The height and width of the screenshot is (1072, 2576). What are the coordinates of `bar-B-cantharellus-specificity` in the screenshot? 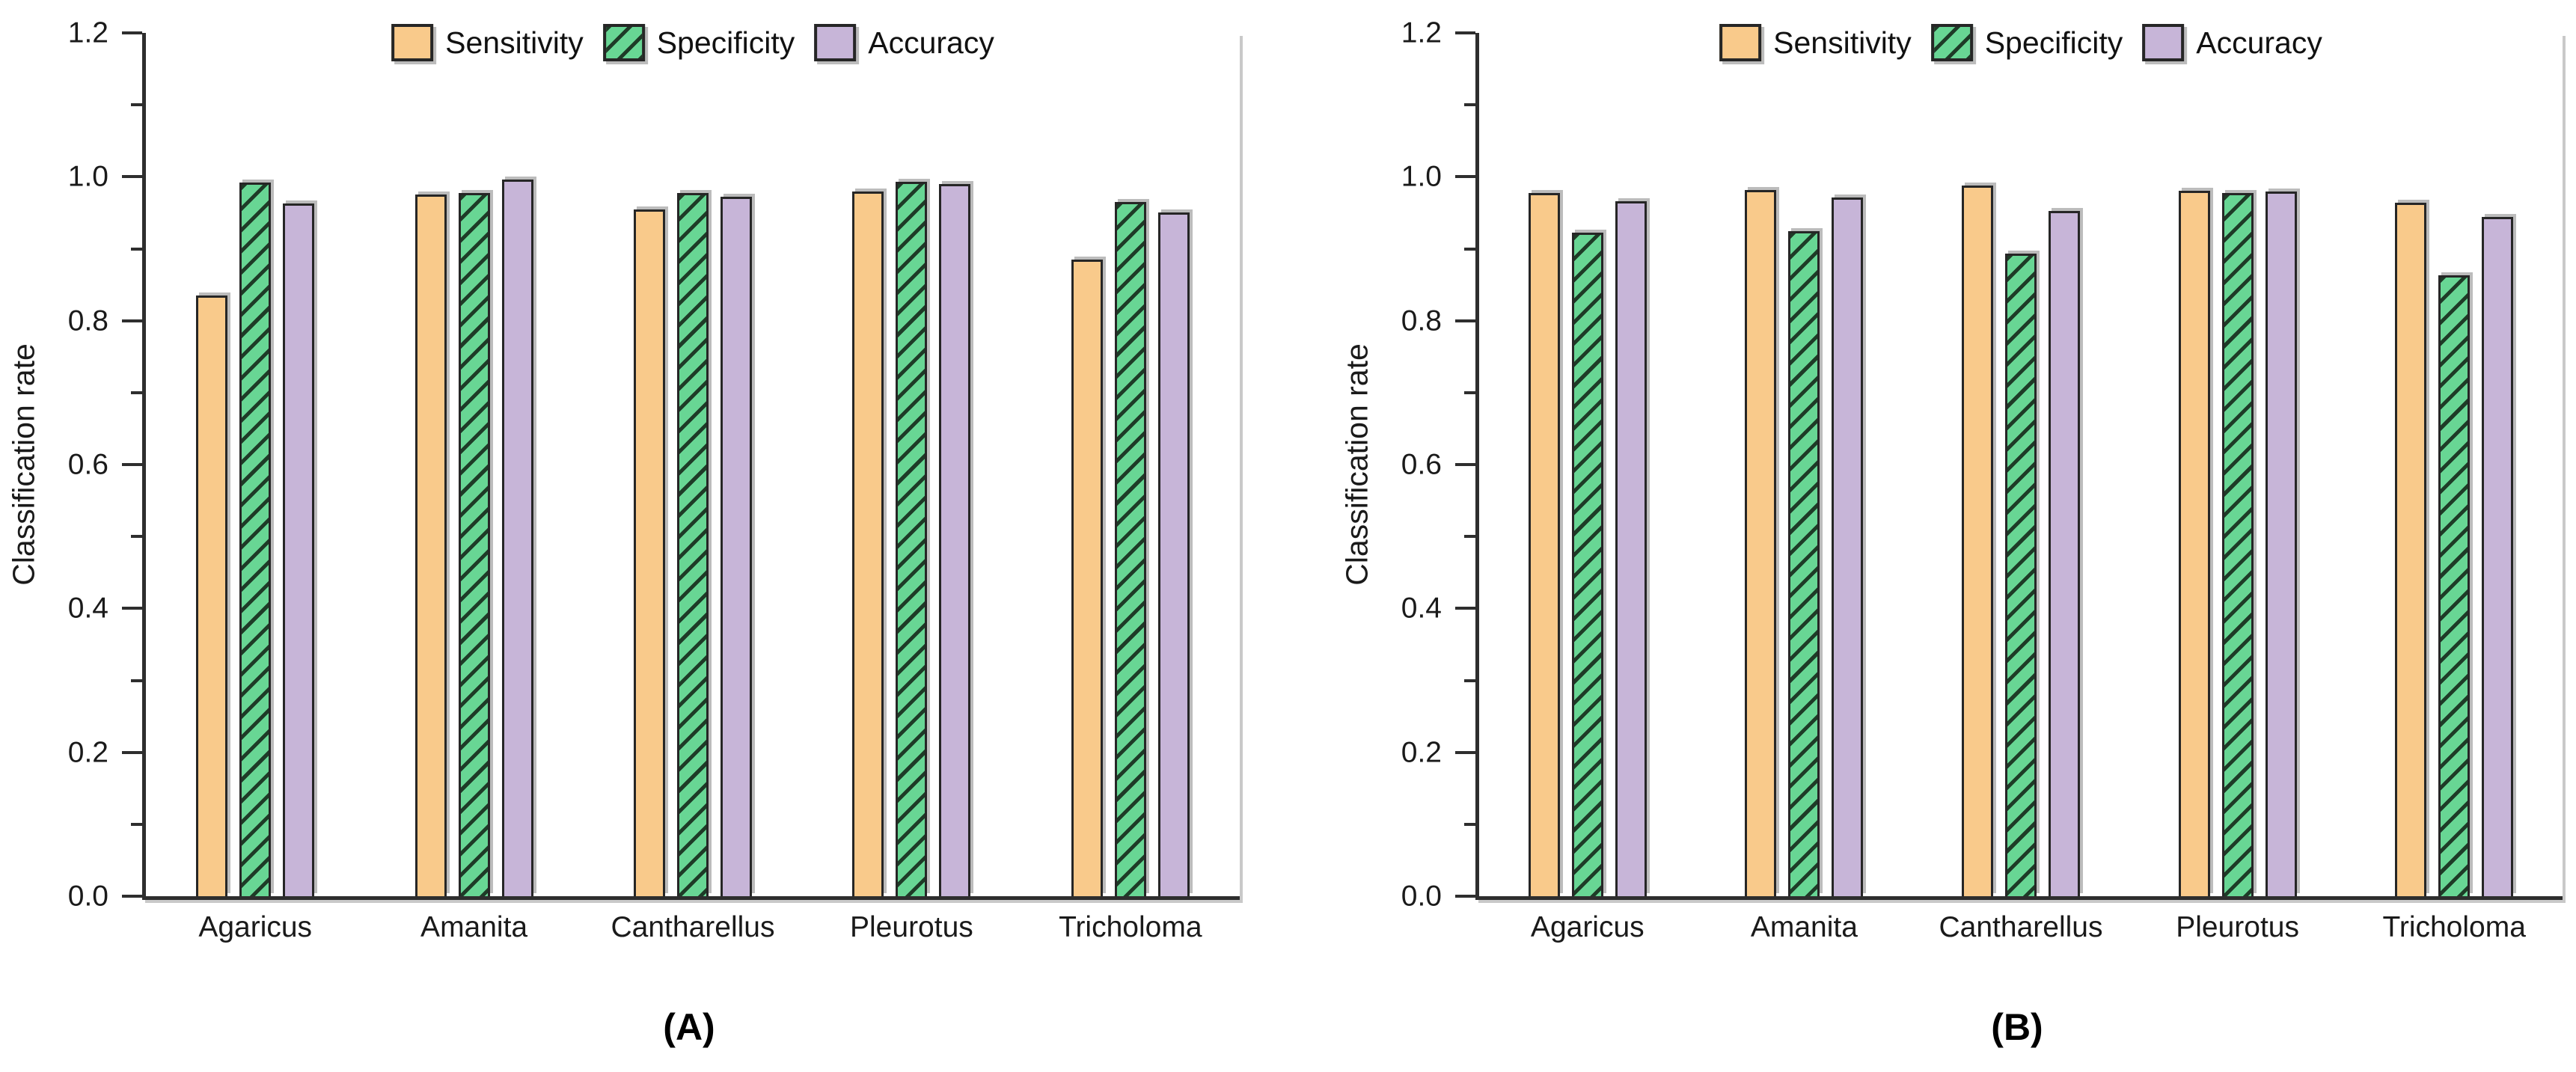 It's located at (2021, 575).